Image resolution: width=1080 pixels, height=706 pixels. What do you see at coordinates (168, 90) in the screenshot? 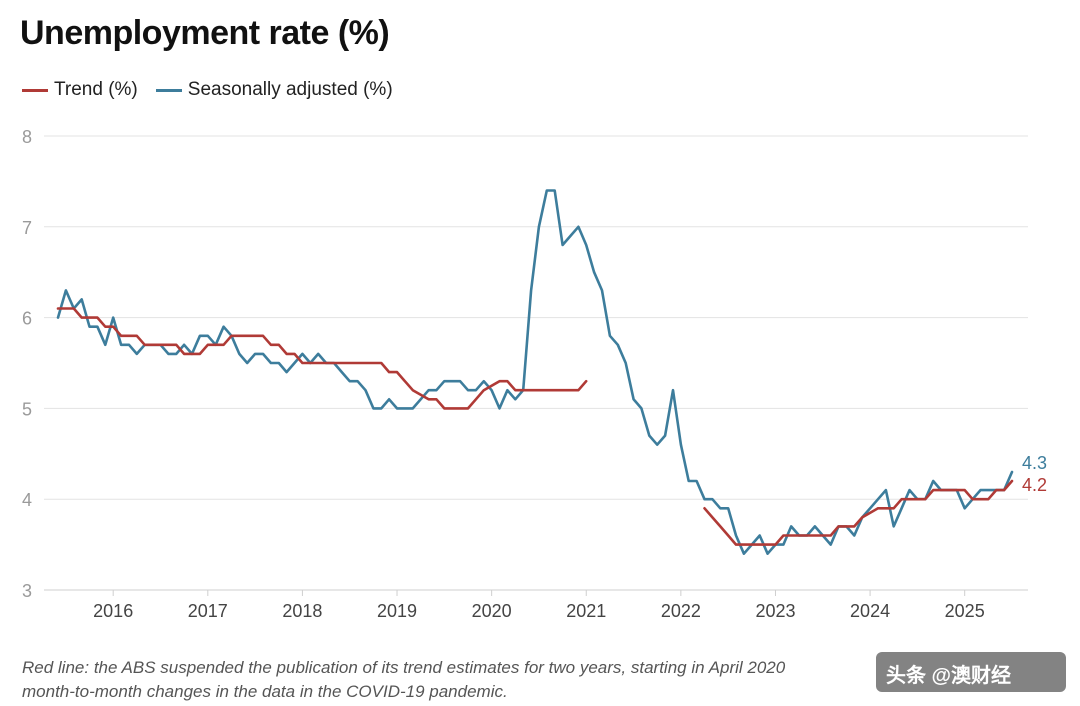
I see `legend-swatch-seasonally-adjusted` at bounding box center [168, 90].